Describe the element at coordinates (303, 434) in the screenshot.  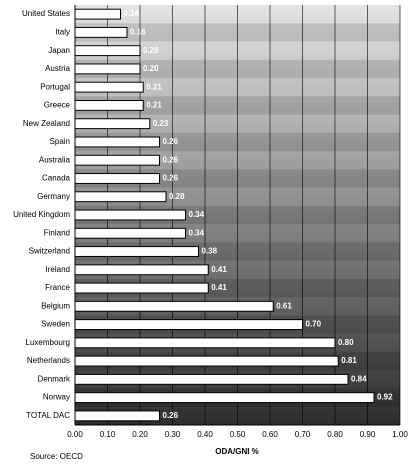
I see `x-tick-label: 0.70` at that location.